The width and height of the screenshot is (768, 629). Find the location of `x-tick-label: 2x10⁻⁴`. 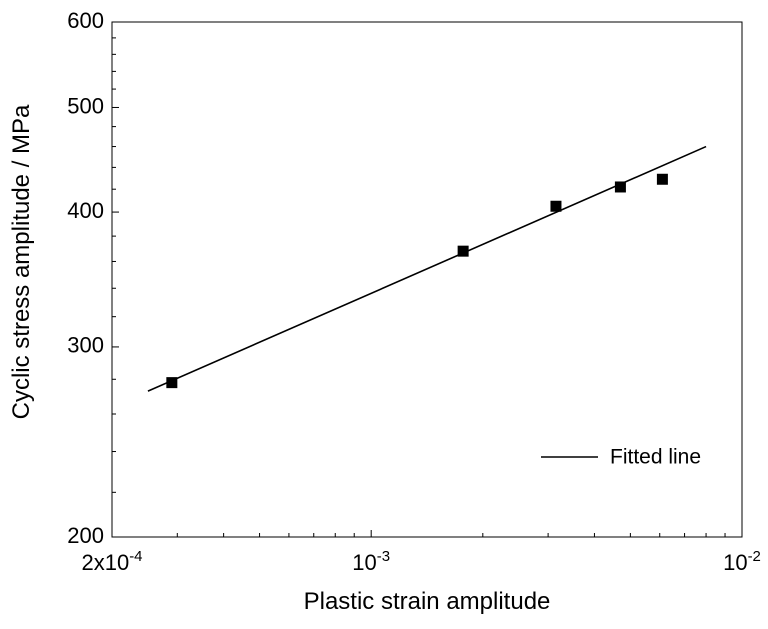

x-tick-label: 2x10⁻⁴ is located at coordinates (111, 561).